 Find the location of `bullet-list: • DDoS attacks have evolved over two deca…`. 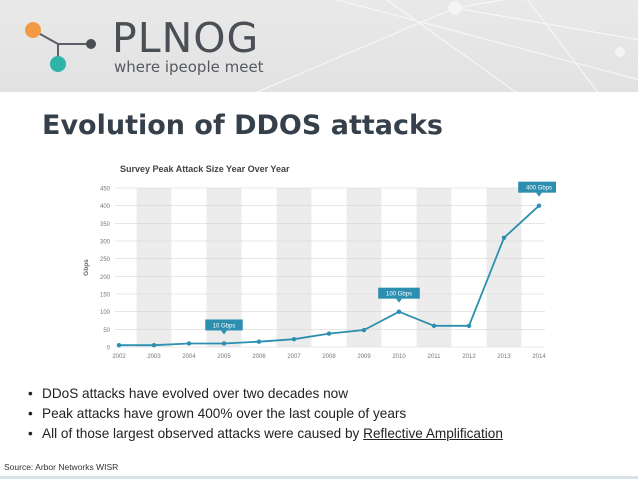

bullet-list: • DDoS attacks have evolved over two deca… is located at coordinates (265, 414).